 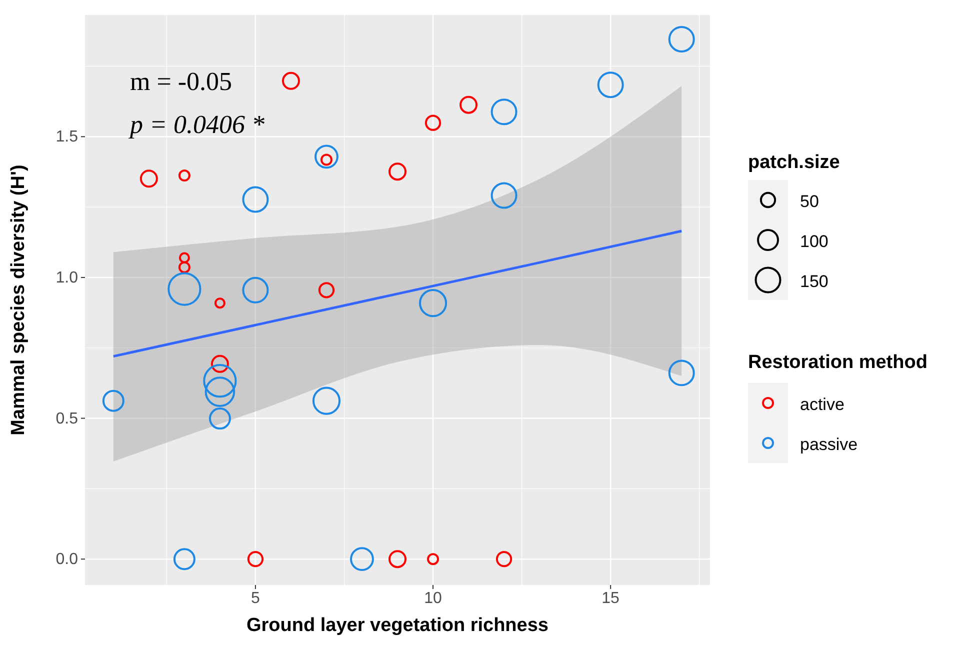 I want to click on text: patch.size, so click(x=794, y=162).